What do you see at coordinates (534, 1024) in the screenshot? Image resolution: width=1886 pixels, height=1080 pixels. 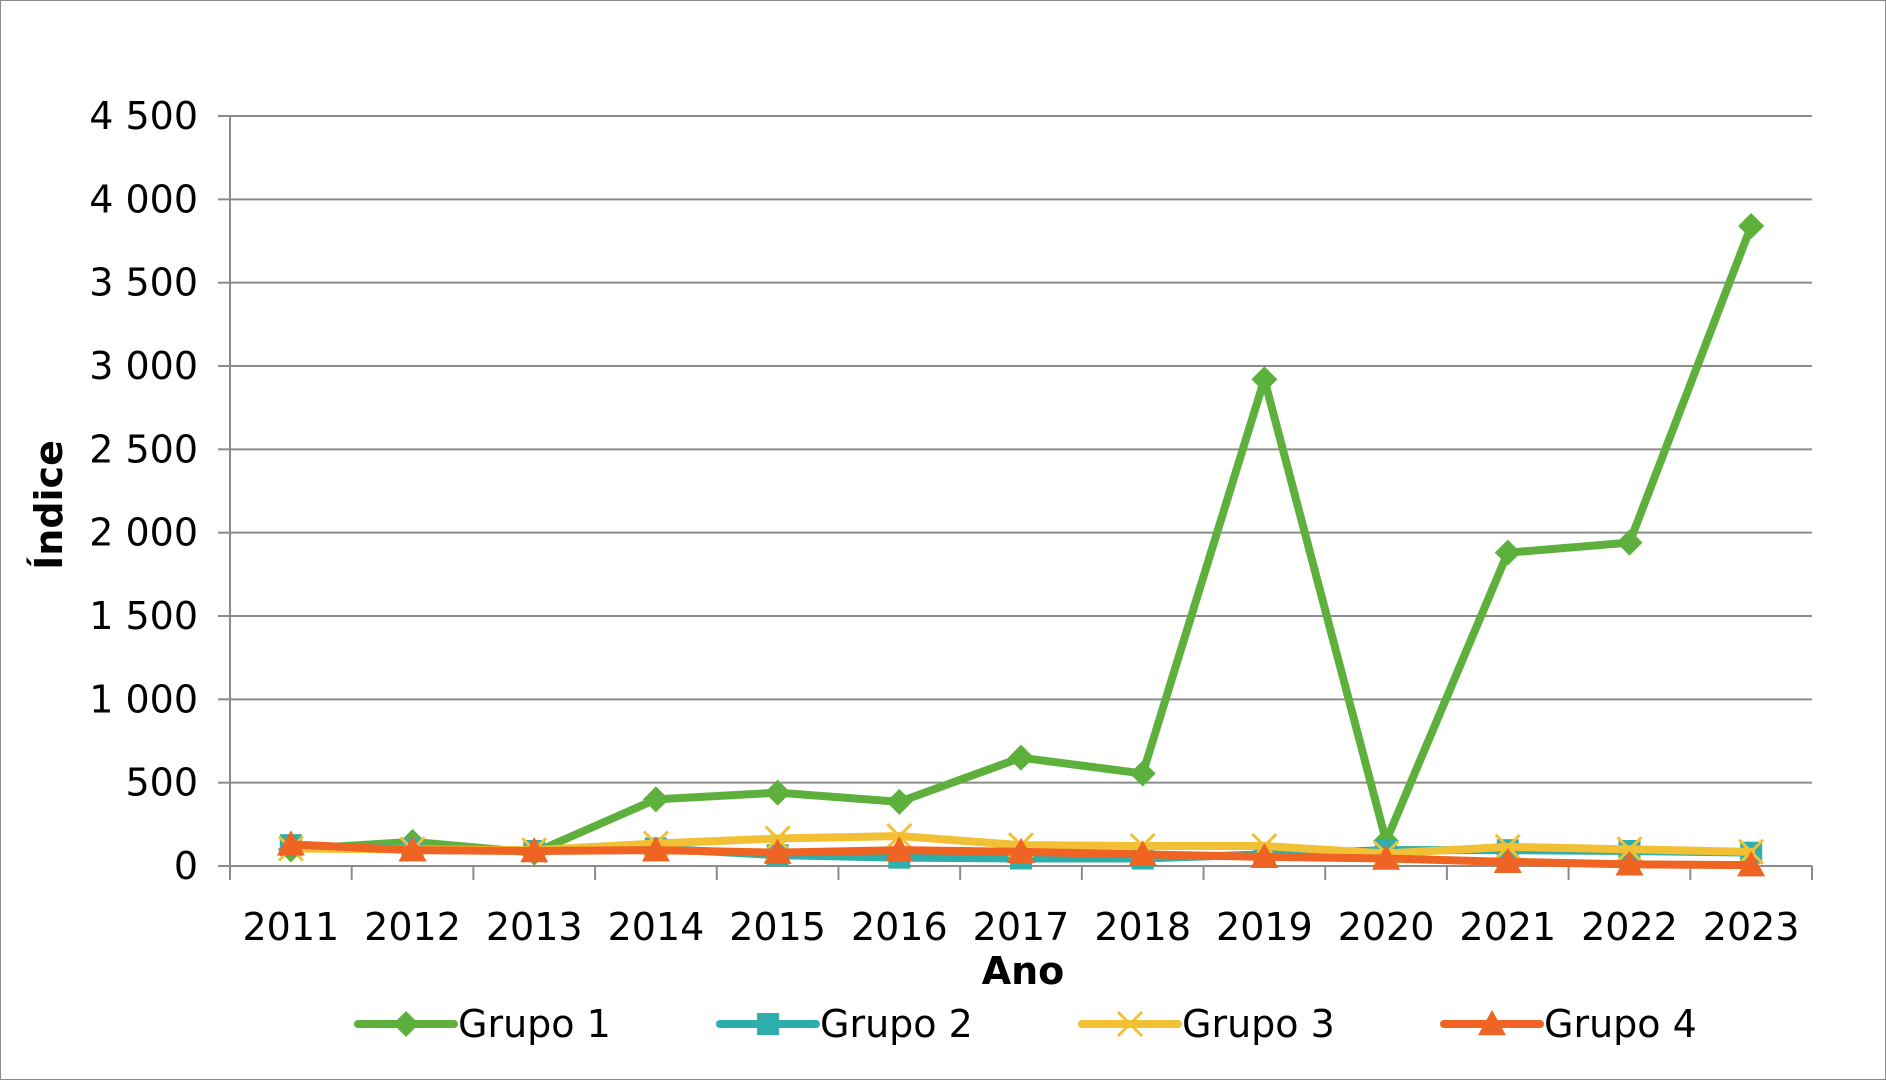 I see `legend-label: Grupo 1` at bounding box center [534, 1024].